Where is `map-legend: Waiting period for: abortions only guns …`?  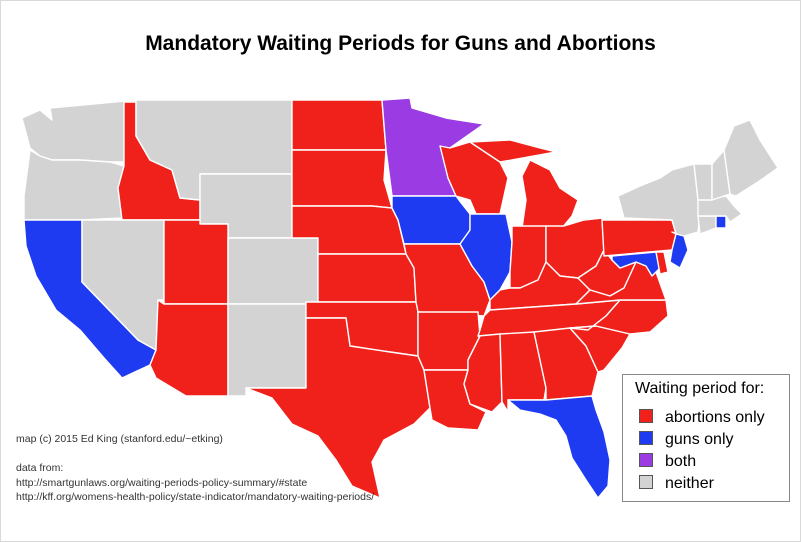
map-legend: Waiting period for: abortions only guns … is located at coordinates (706, 438).